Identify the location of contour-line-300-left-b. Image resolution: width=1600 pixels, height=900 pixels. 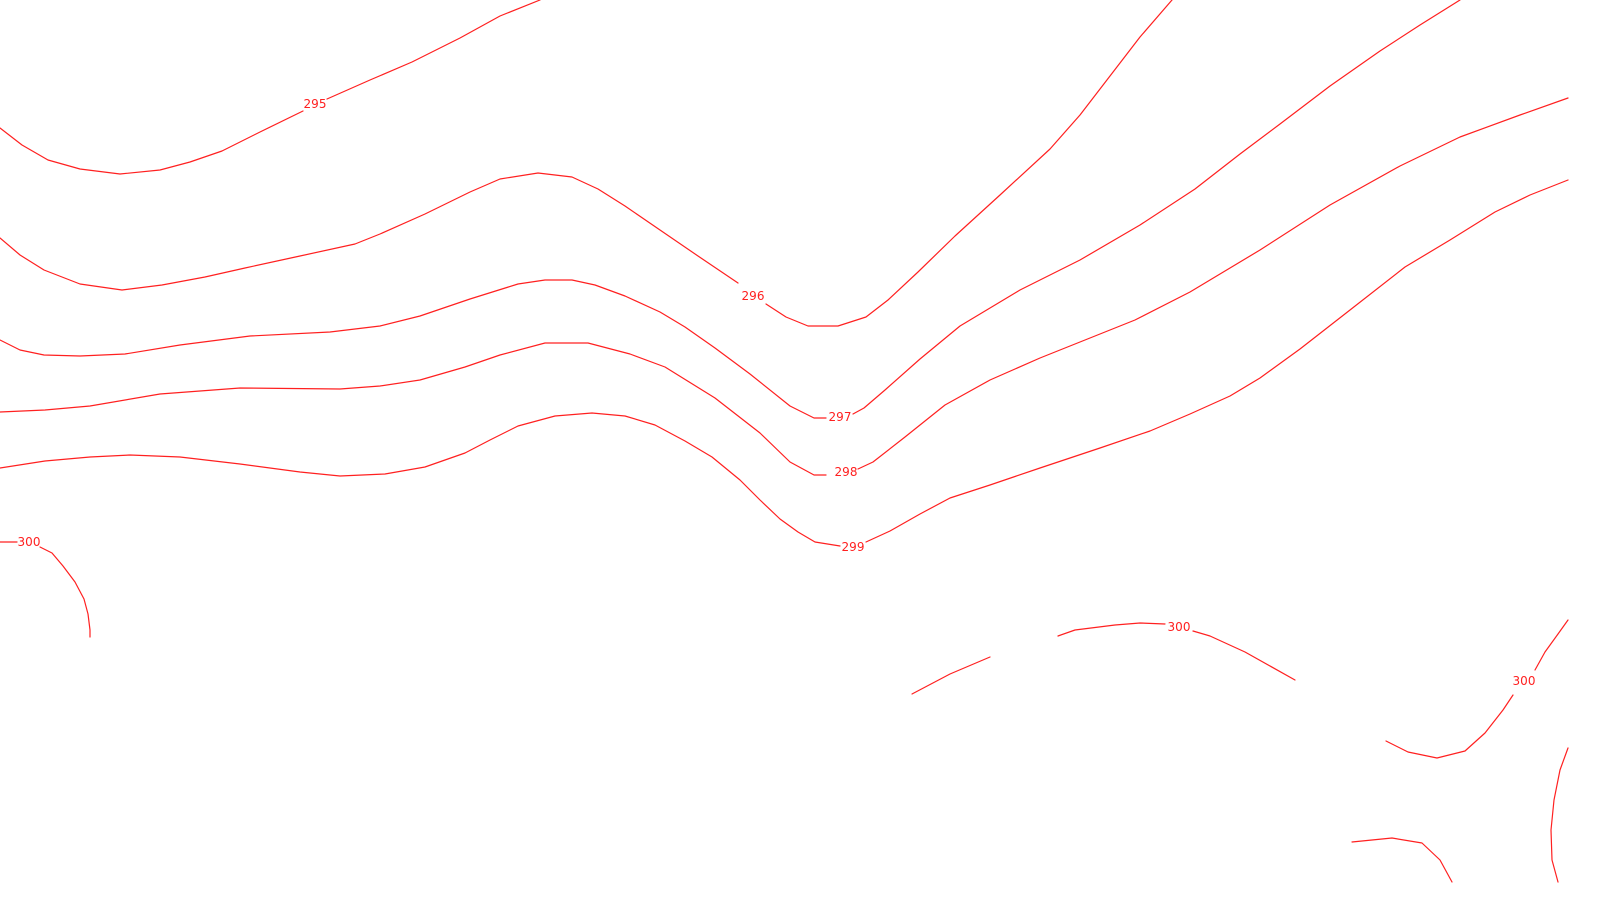
(65, 592).